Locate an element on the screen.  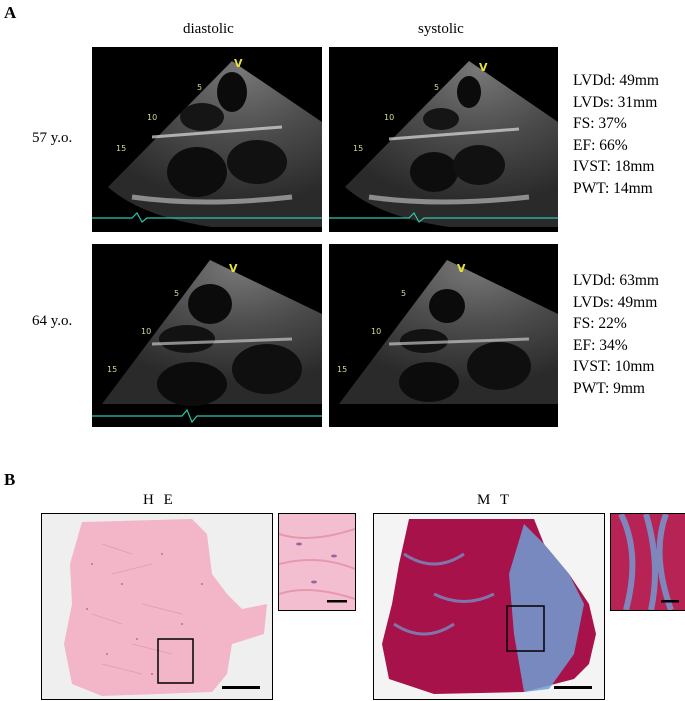
measurement-lvdd: LVDd: 49mm is located at coordinates (616, 80).